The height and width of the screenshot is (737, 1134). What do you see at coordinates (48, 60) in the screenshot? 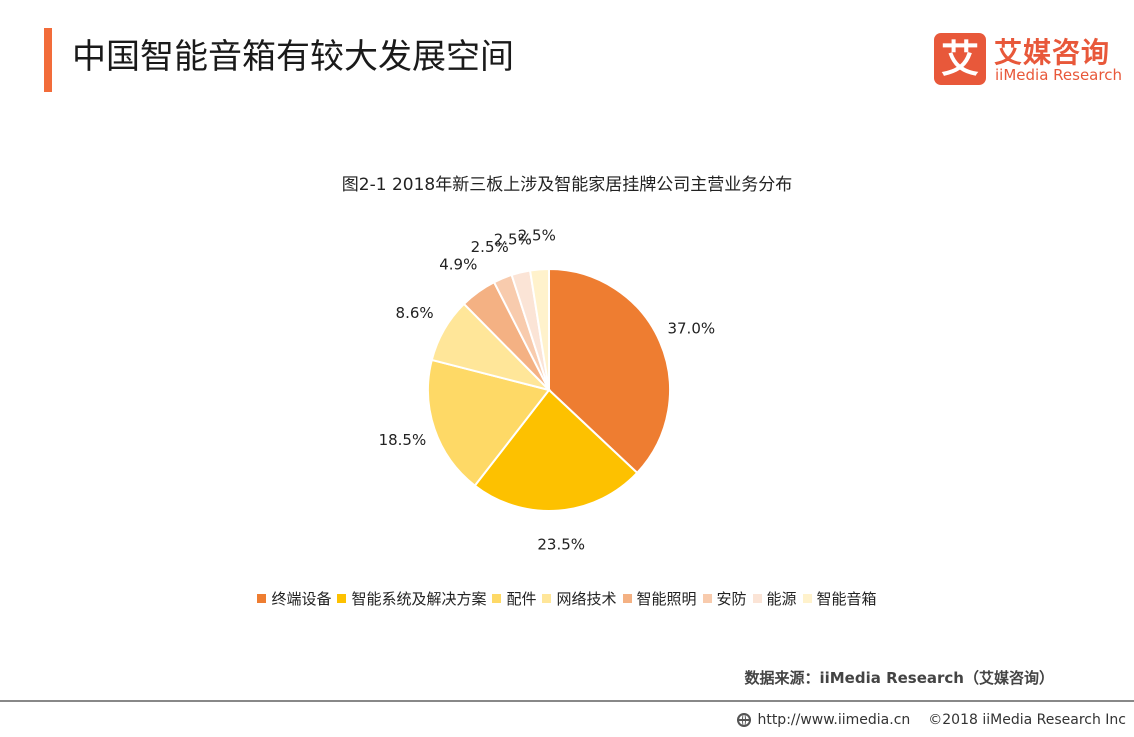
I see `title-accent-bar` at bounding box center [48, 60].